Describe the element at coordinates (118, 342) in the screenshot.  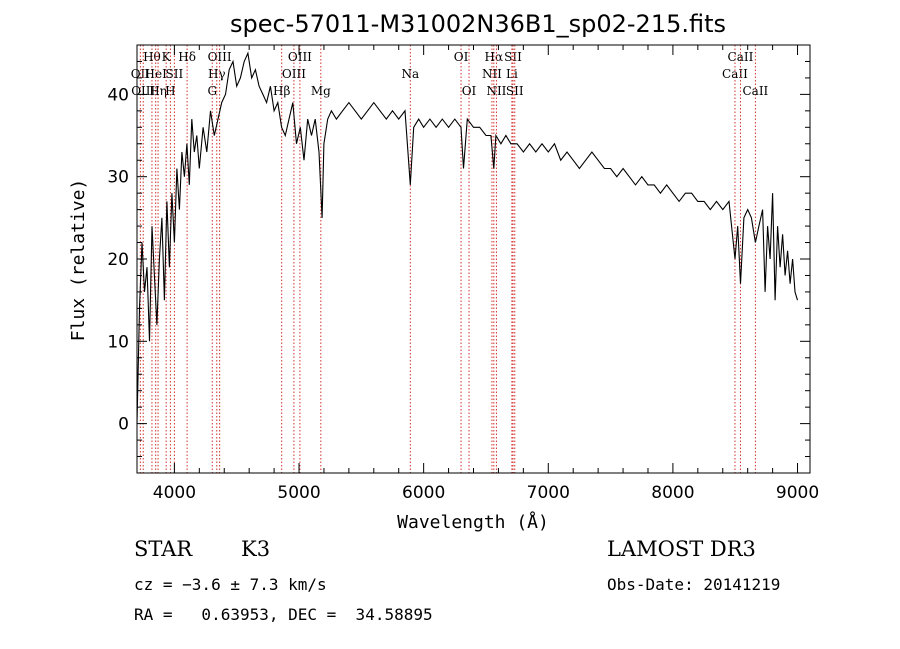
I see `y-tick-label: 10` at that location.